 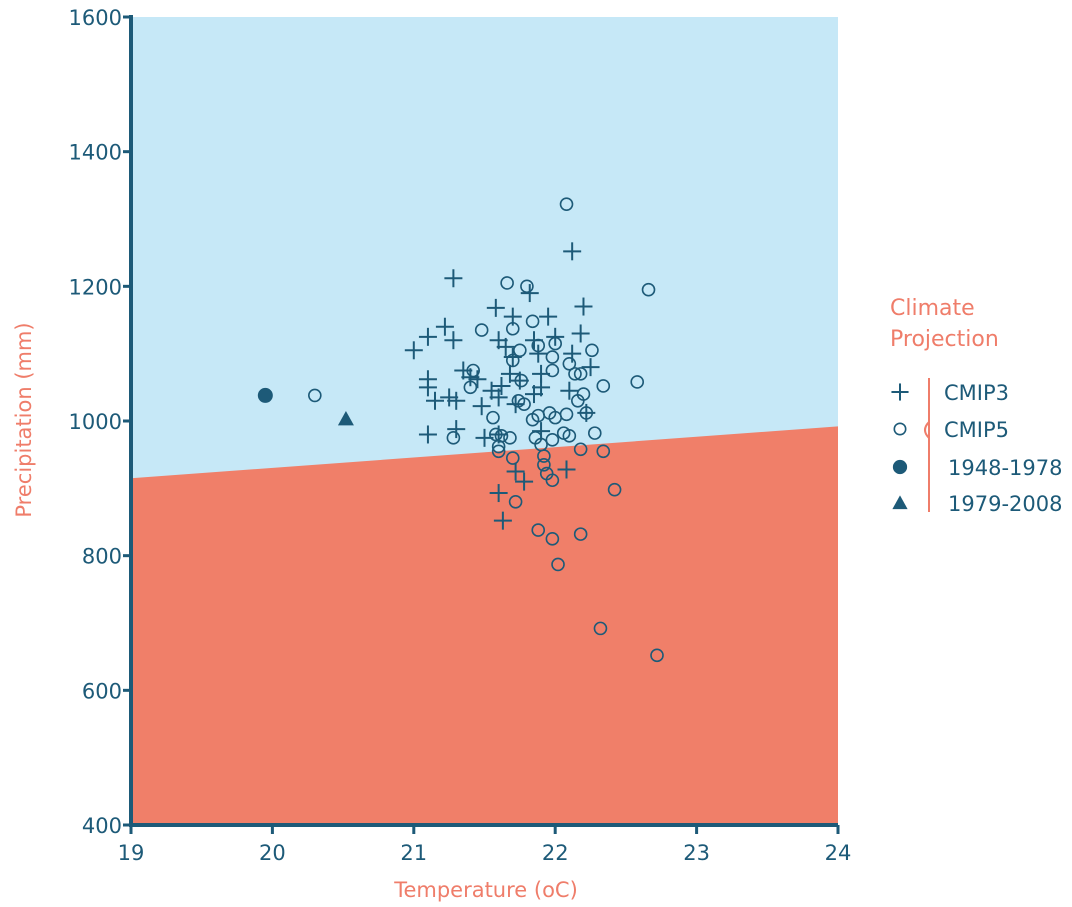 What do you see at coordinates (102, 691) in the screenshot?
I see `y-tick-label: 600` at bounding box center [102, 691].